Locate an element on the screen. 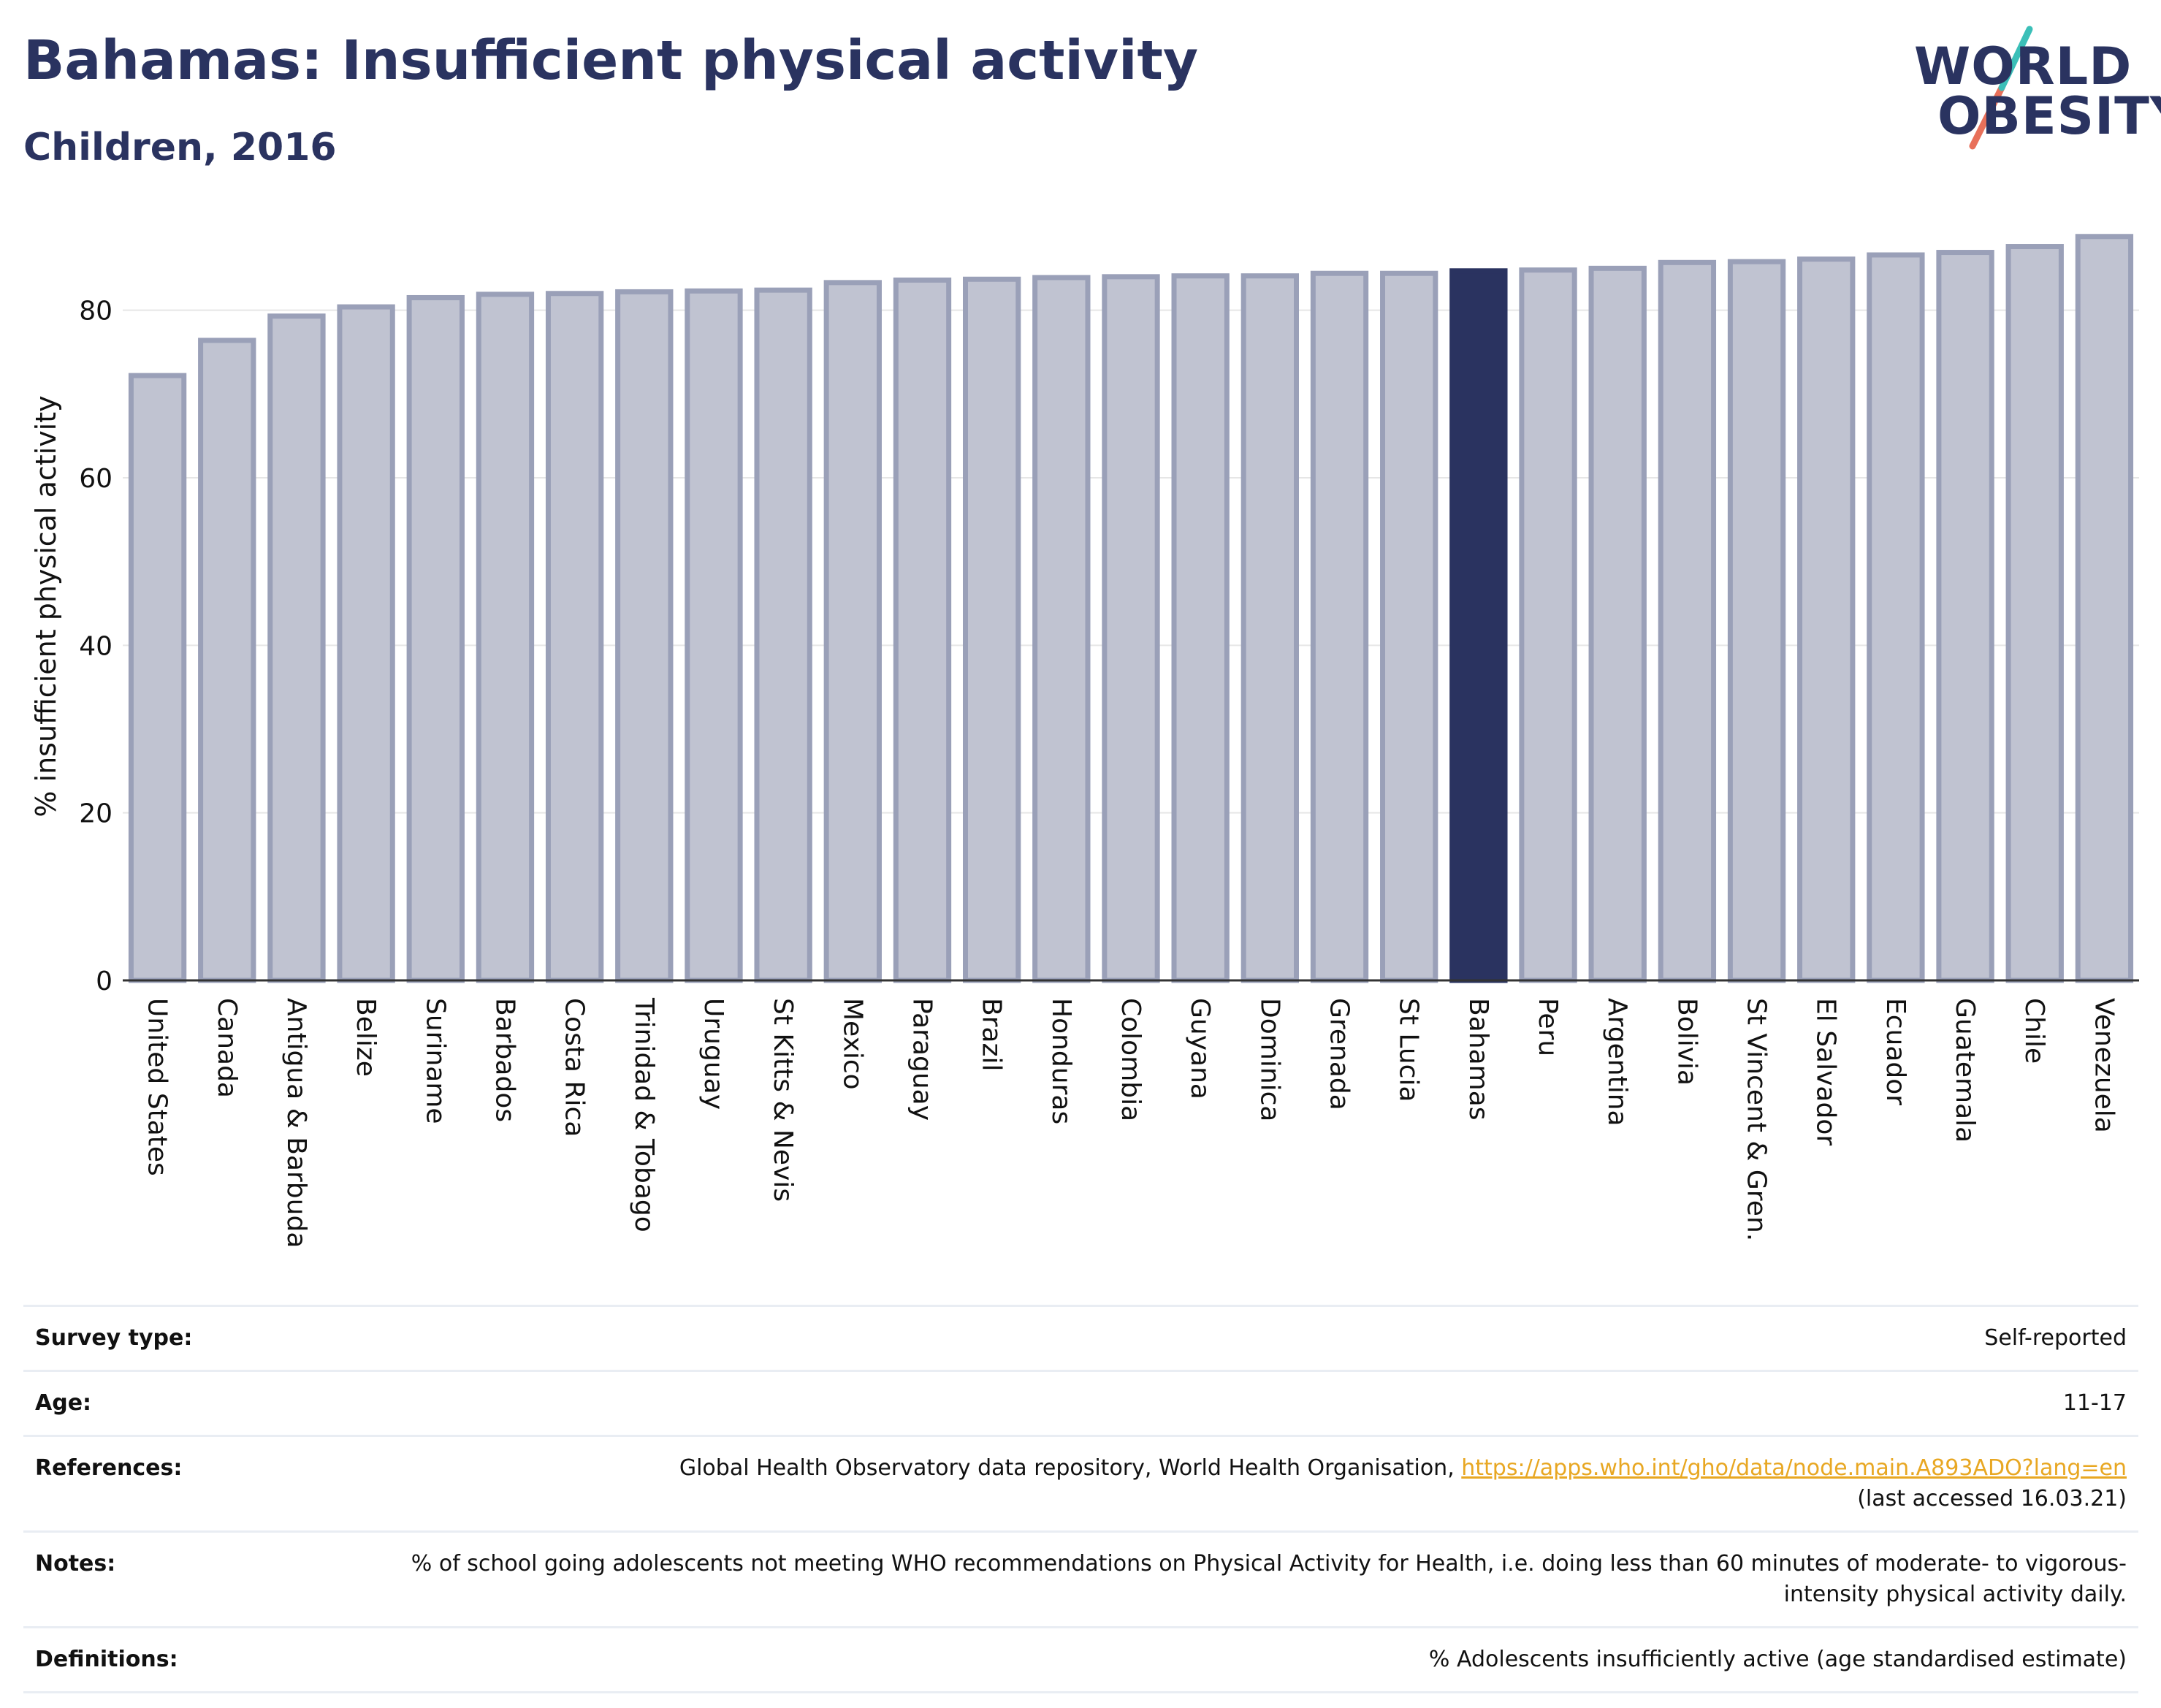  x-tick-label: Canada is located at coordinates (227, 1048).